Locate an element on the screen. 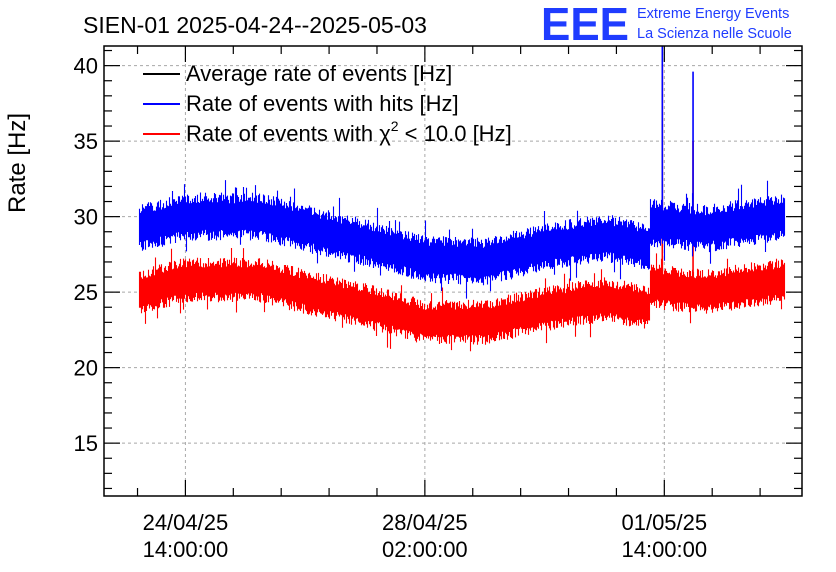  legend-label-chi2-sup: 2 is located at coordinates (395, 126).